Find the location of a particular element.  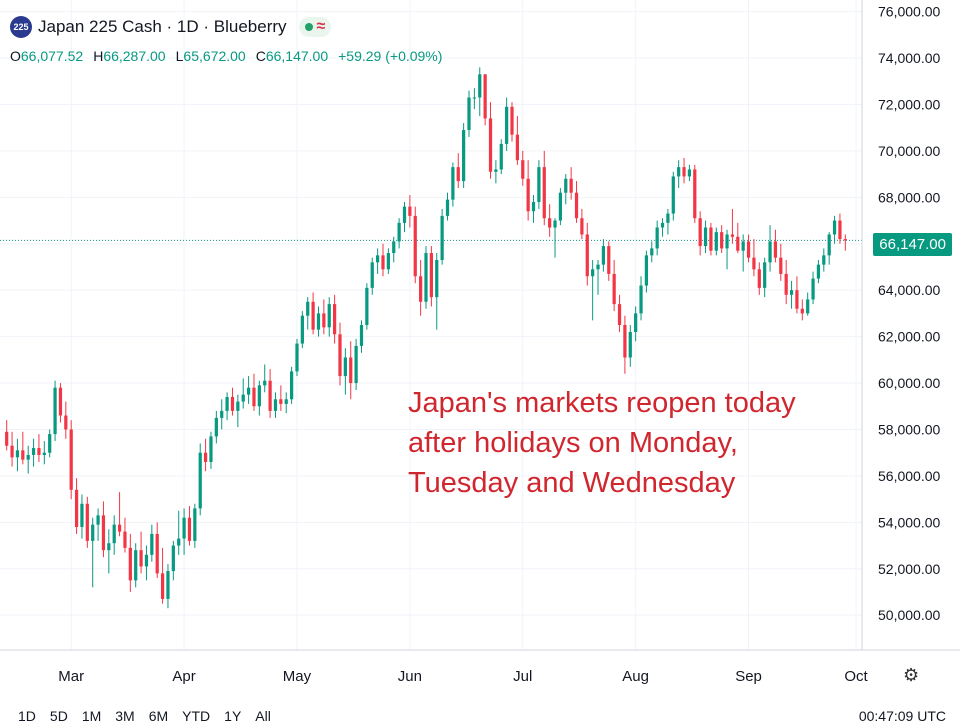

range-6m: 6M is located at coordinates (158, 716).